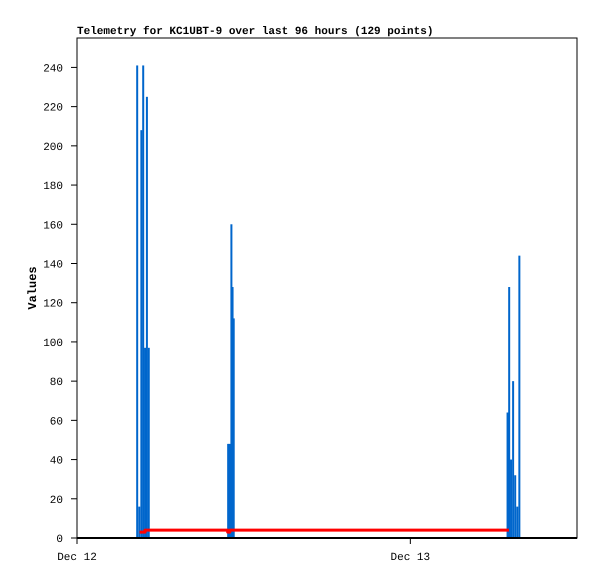 The image size is (597, 579). What do you see at coordinates (33, 288) in the screenshot?
I see `y-axis-title: Values` at bounding box center [33, 288].